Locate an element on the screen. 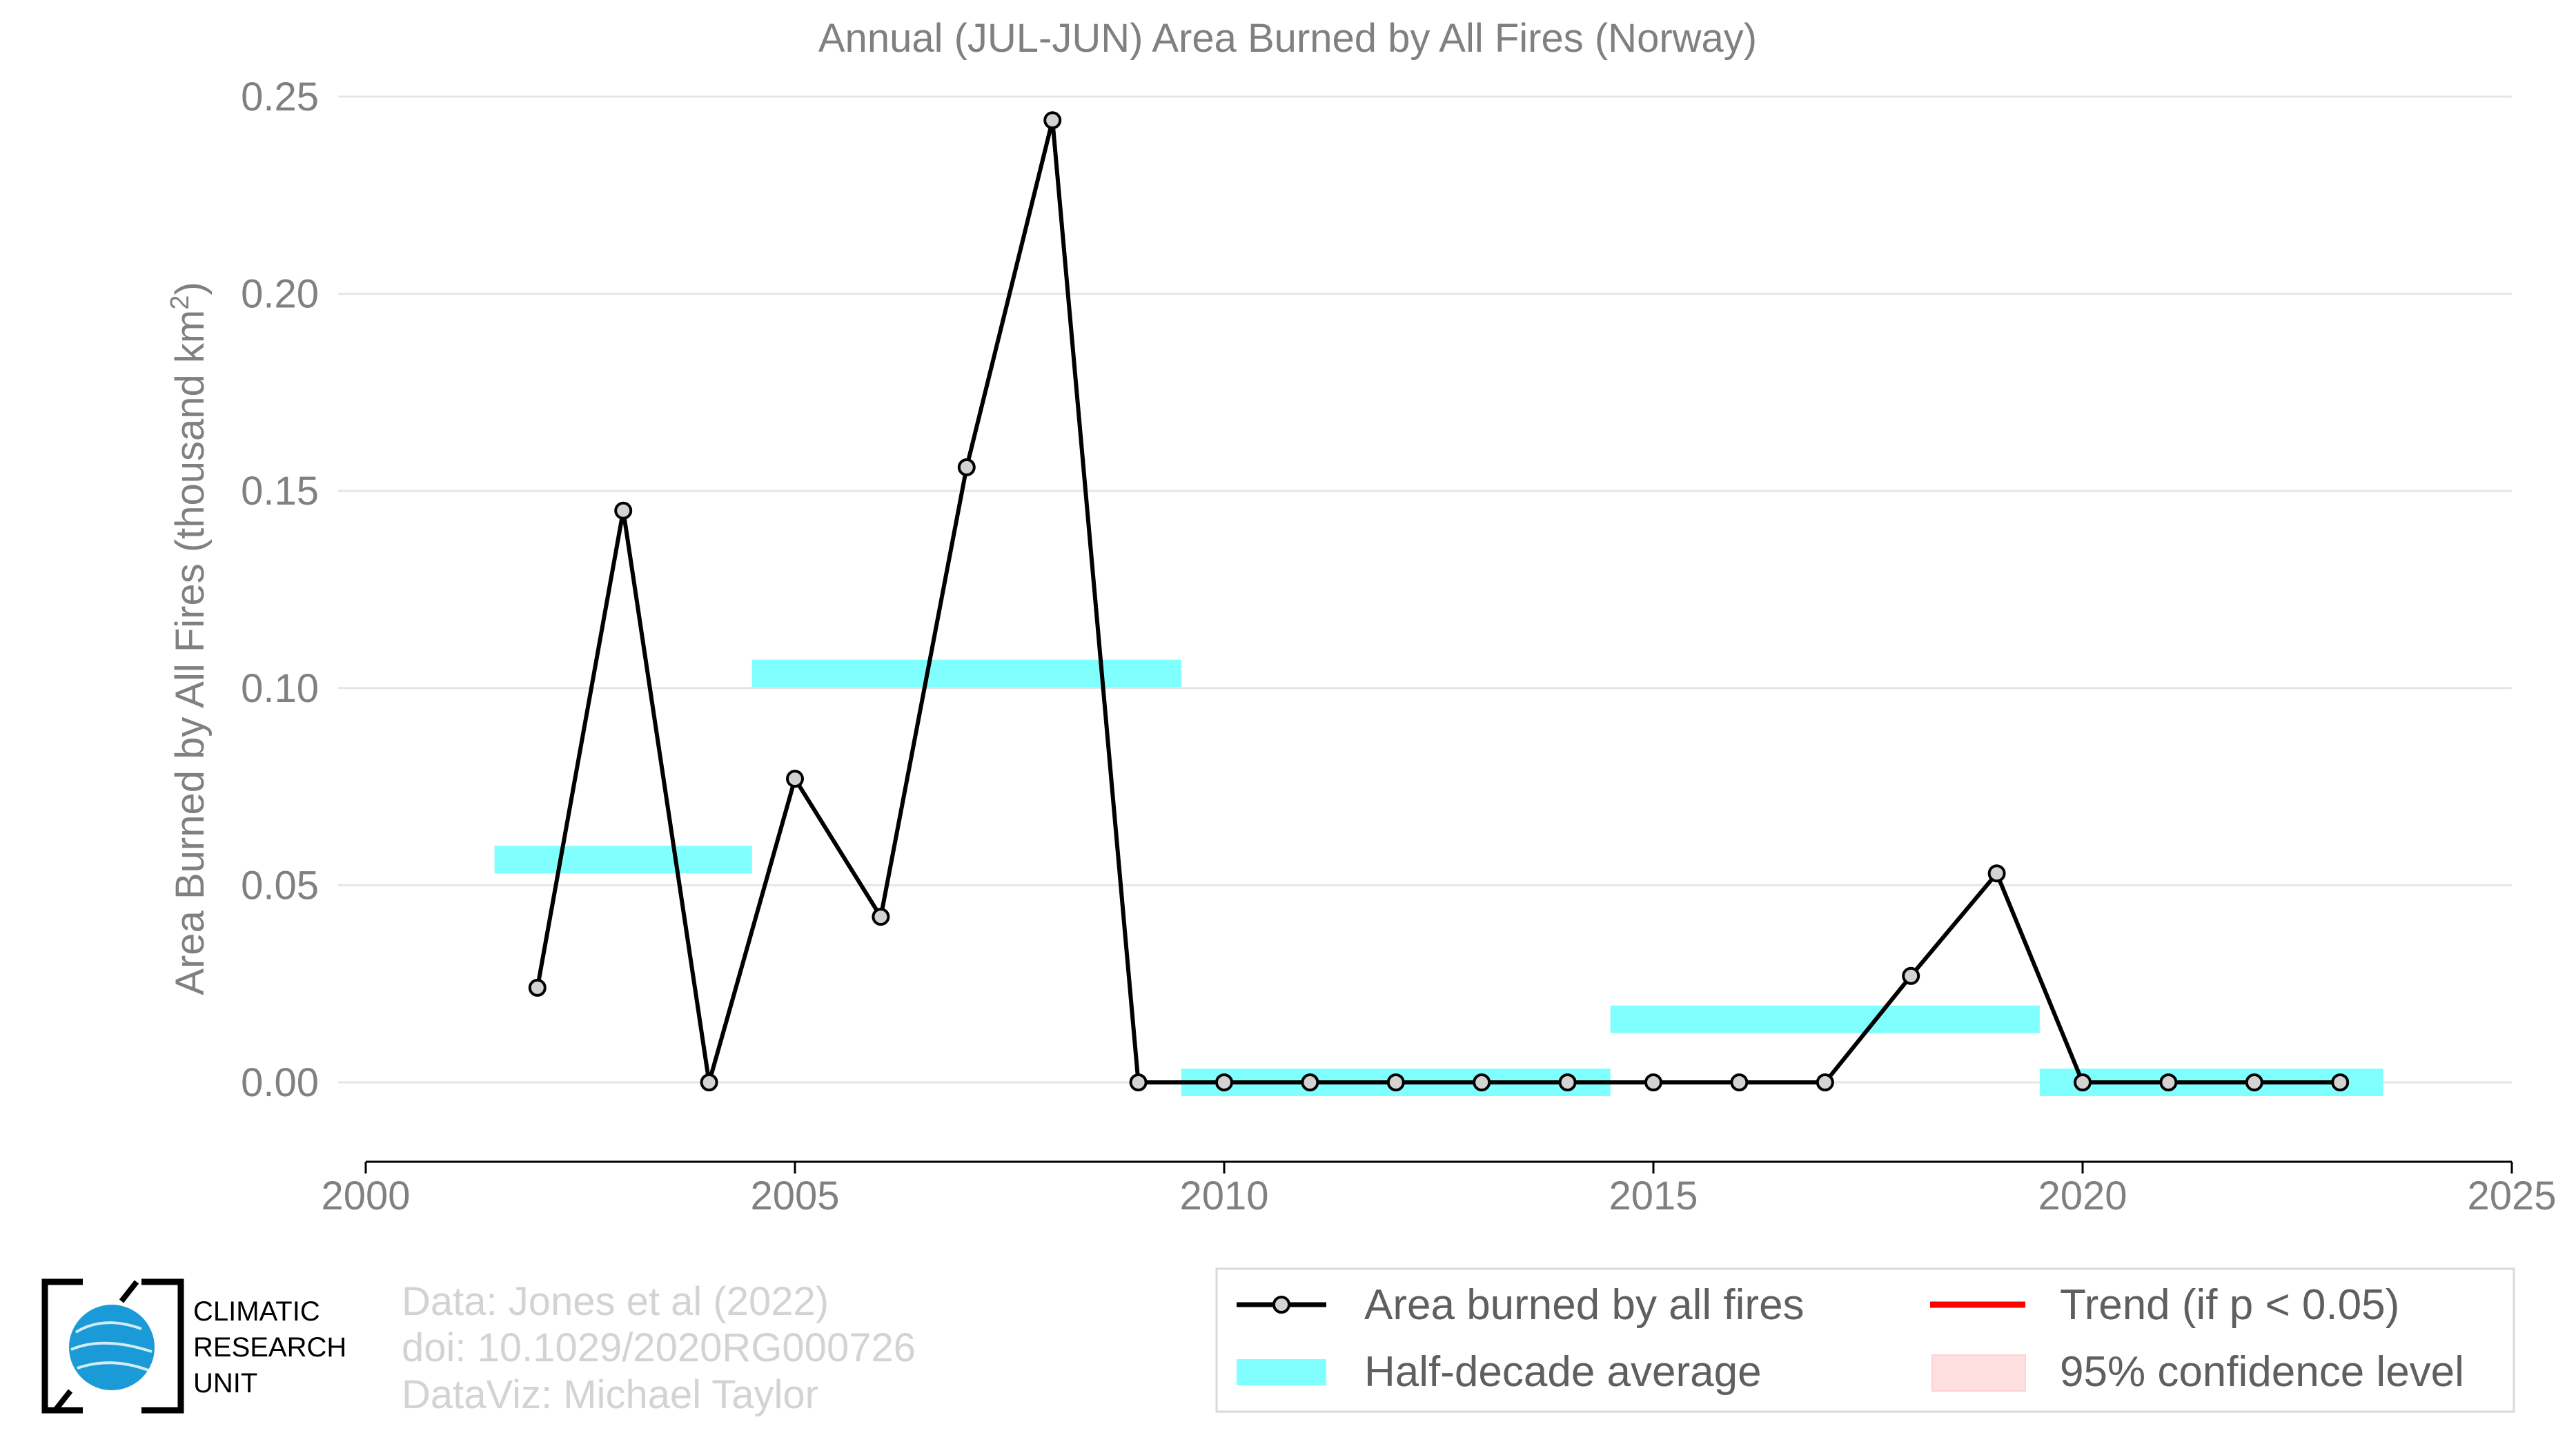  y-axis-title-close: ) is located at coordinates (190, 288).